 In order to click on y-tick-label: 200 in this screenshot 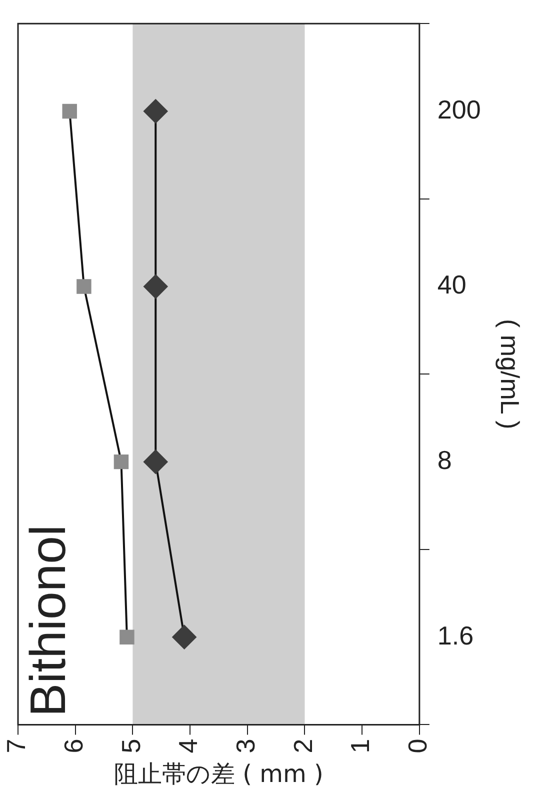, I will do `click(459, 109)`.